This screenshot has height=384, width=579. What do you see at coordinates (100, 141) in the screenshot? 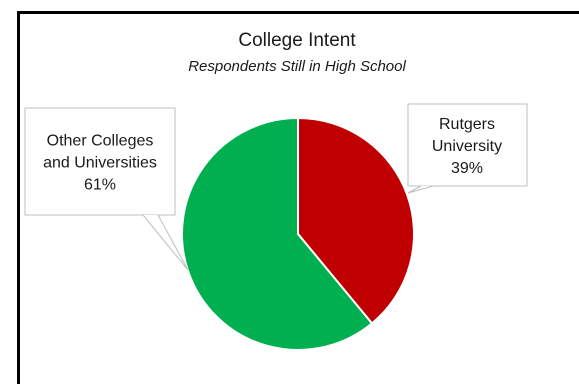
I see `slice-label: Other Colleges` at bounding box center [100, 141].